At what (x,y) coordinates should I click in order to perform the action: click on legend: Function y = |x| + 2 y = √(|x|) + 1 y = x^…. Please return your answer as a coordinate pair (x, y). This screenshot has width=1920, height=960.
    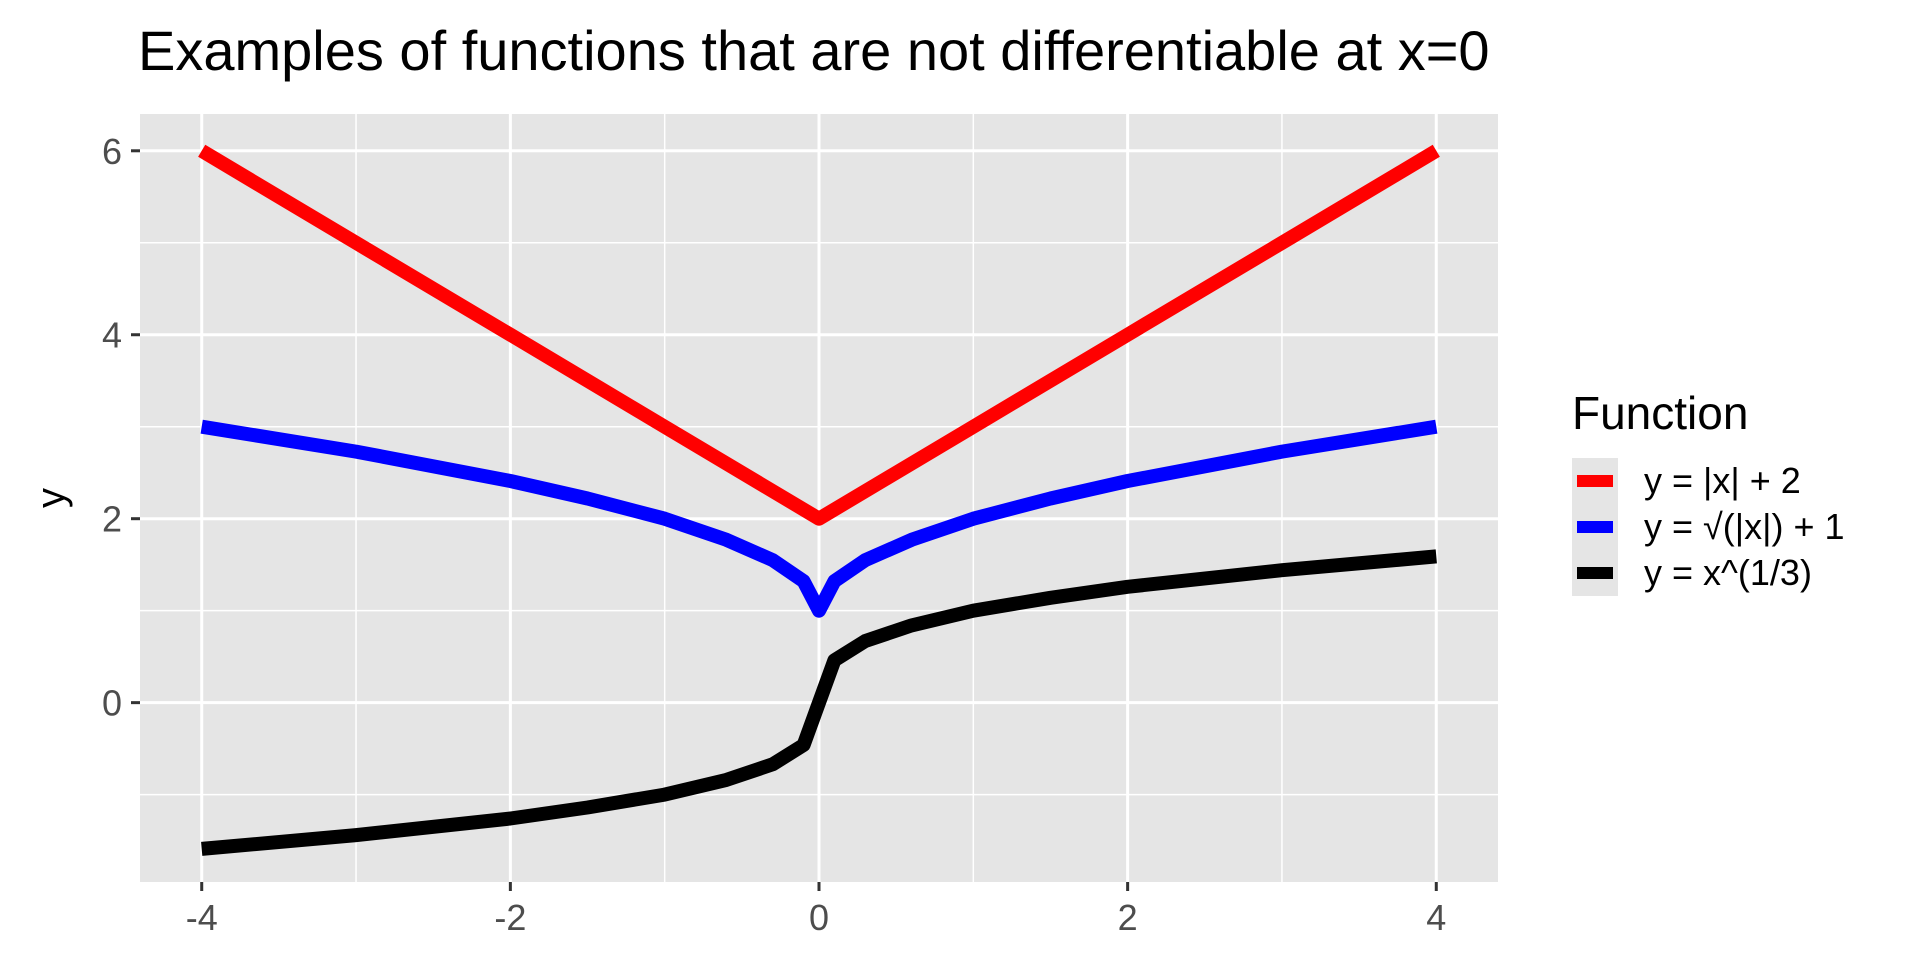
    Looking at the image, I should click on (1708, 491).